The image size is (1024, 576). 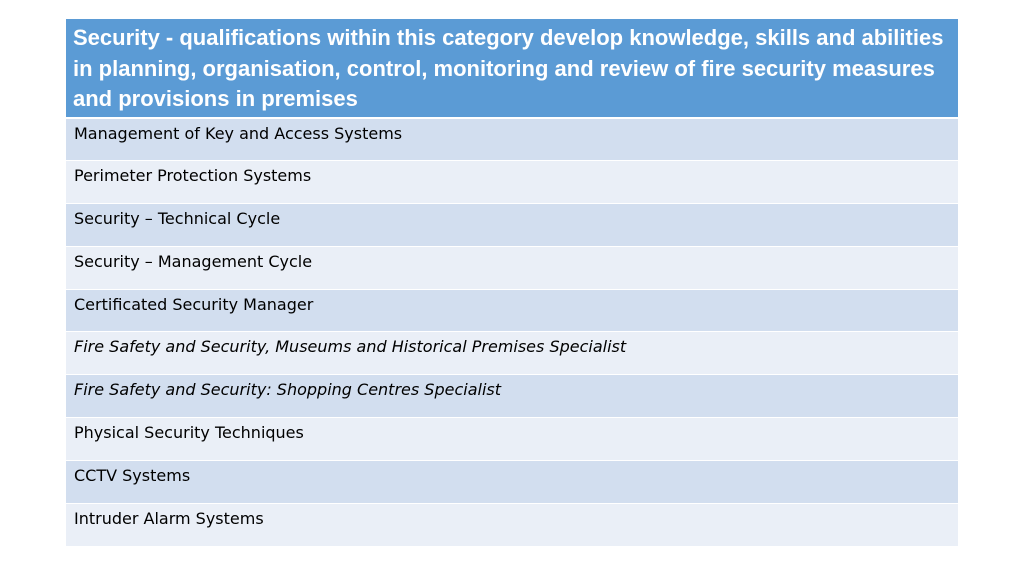 I want to click on table-row: Certificated Security Manager, so click(x=512, y=310).